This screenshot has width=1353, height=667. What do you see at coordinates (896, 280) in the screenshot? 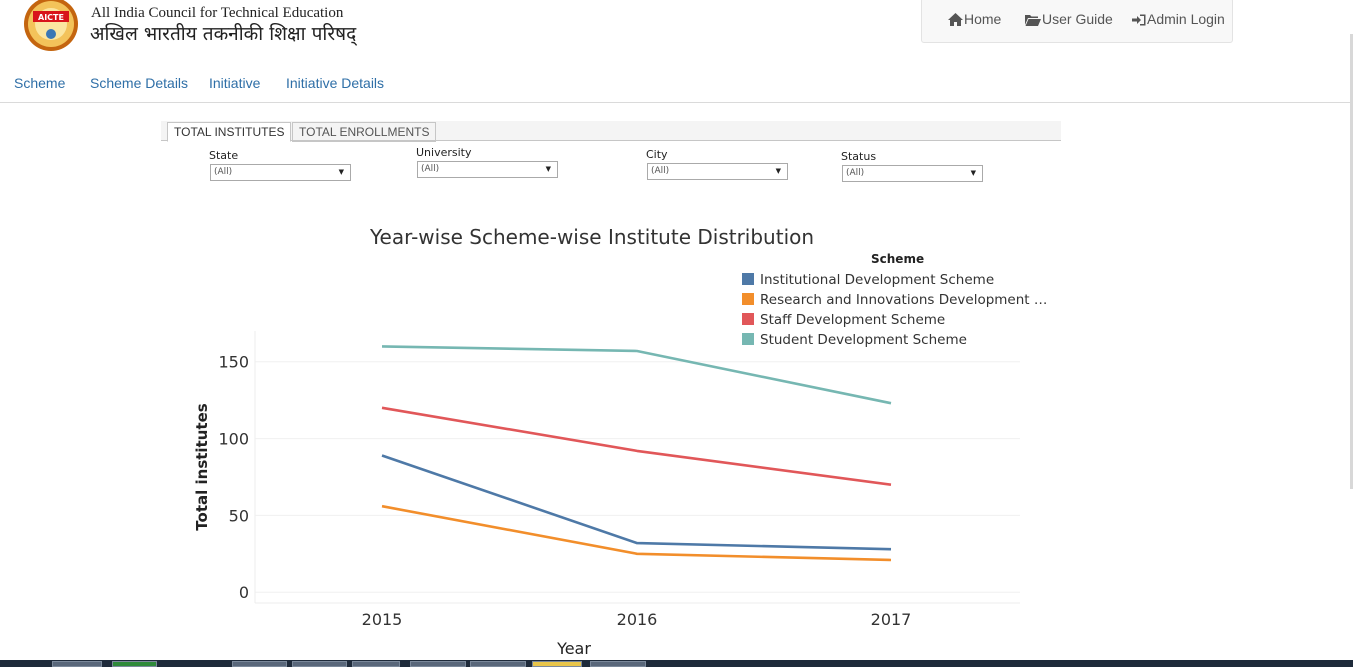
I see `legend-item: Institutional Development Scheme` at bounding box center [896, 280].